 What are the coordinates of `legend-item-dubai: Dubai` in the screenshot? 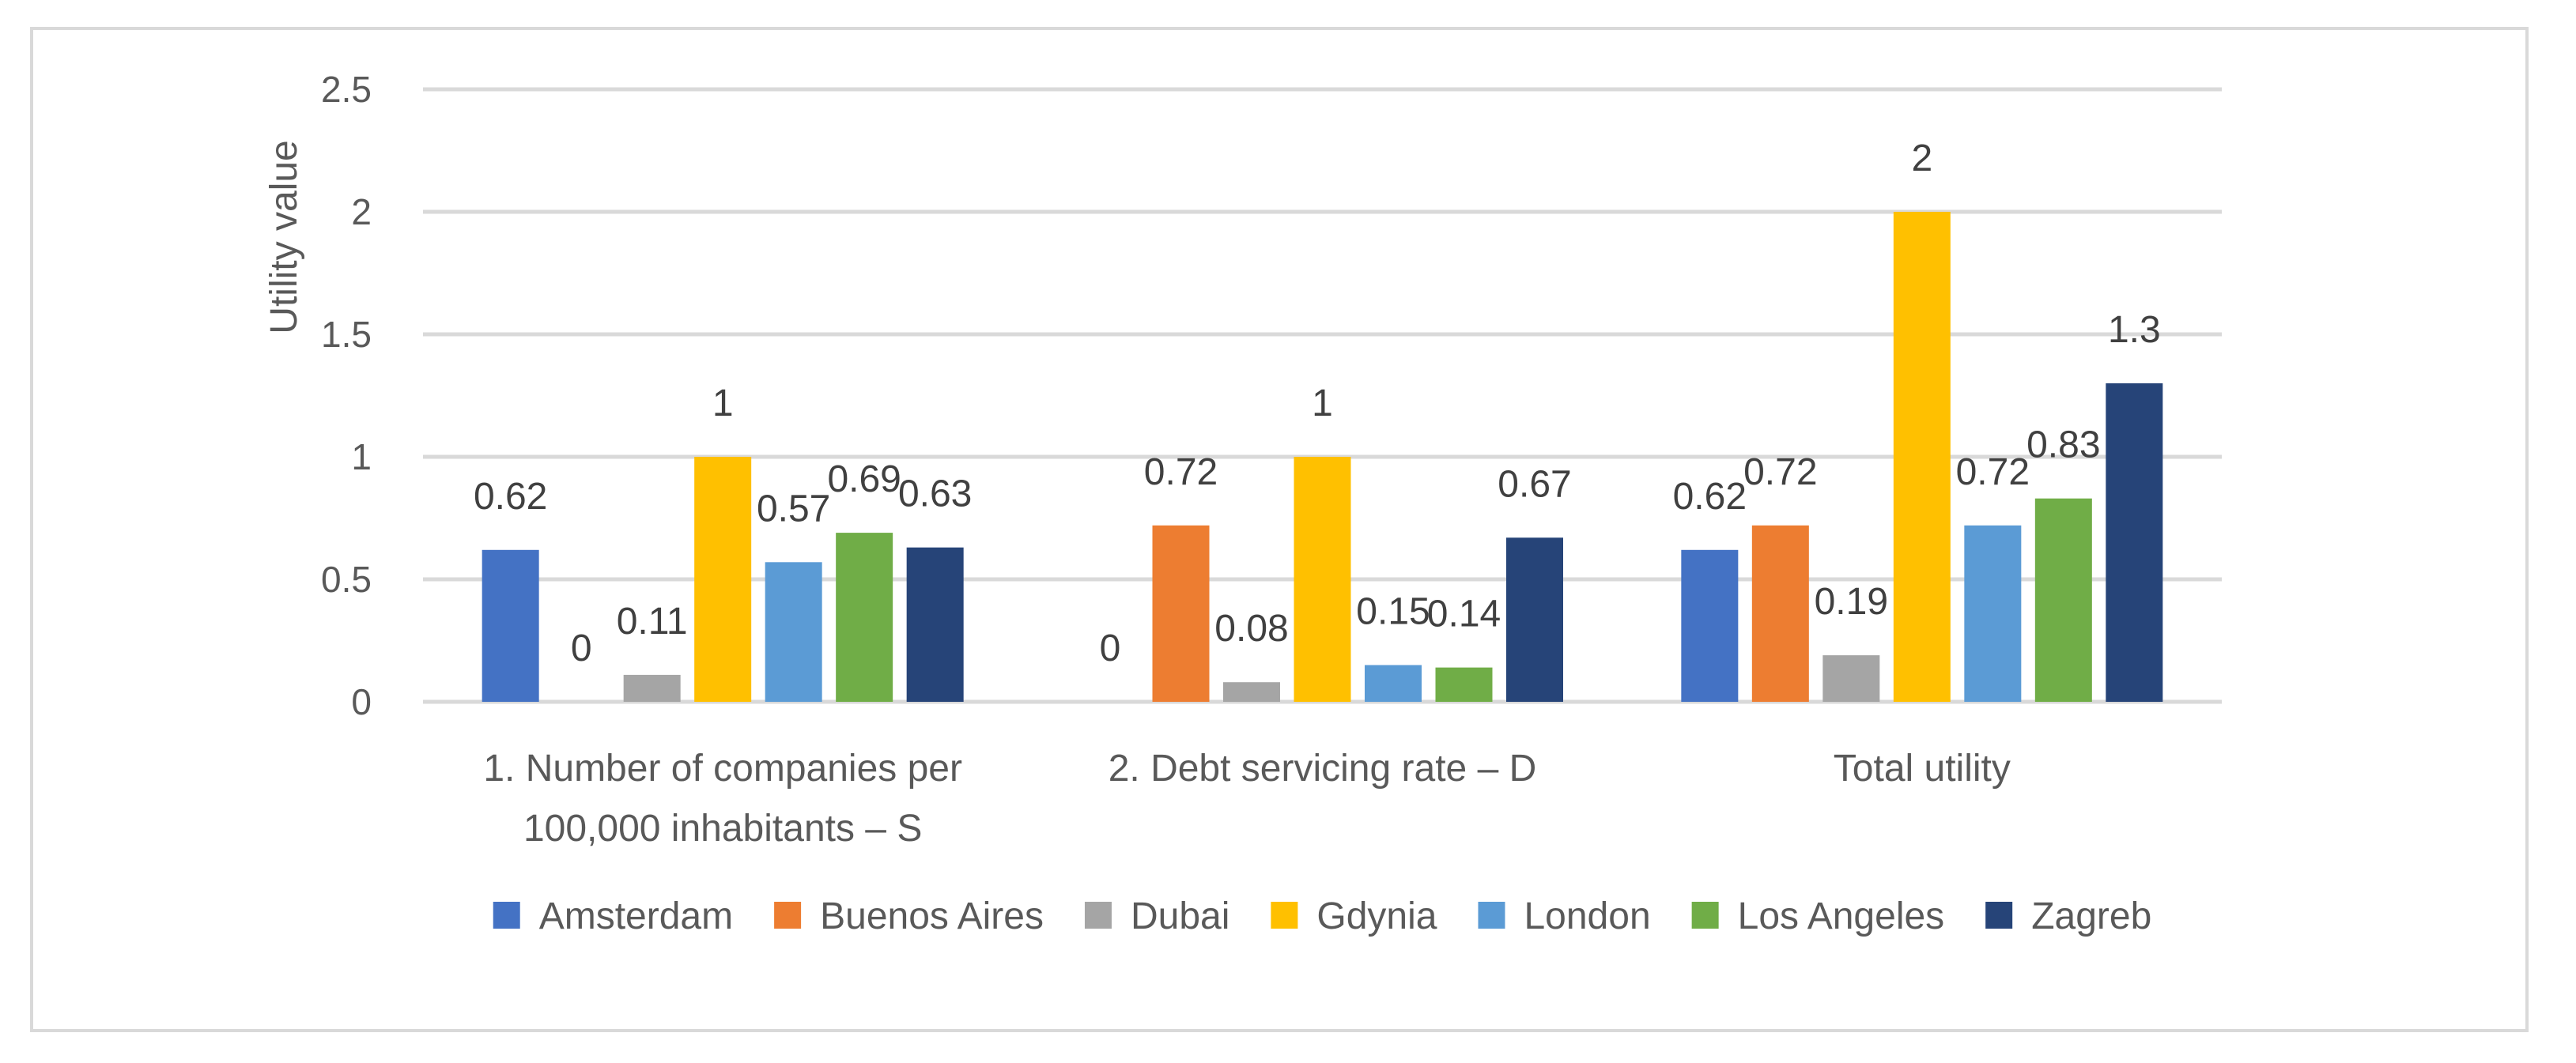 It's located at (1156, 916).